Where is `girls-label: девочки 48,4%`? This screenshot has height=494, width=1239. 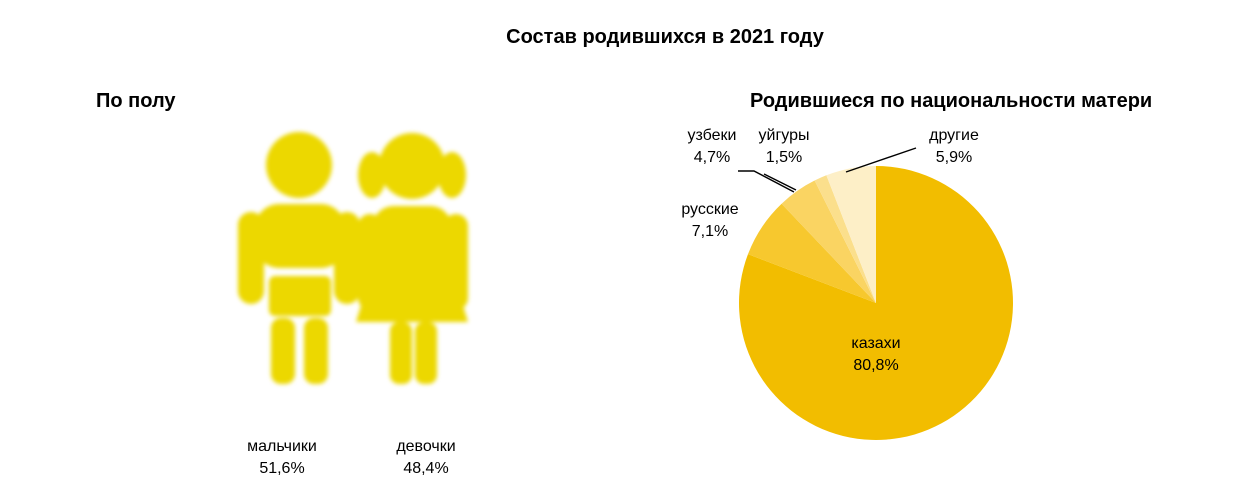
girls-label: девочки 48,4% is located at coordinates (426, 458).